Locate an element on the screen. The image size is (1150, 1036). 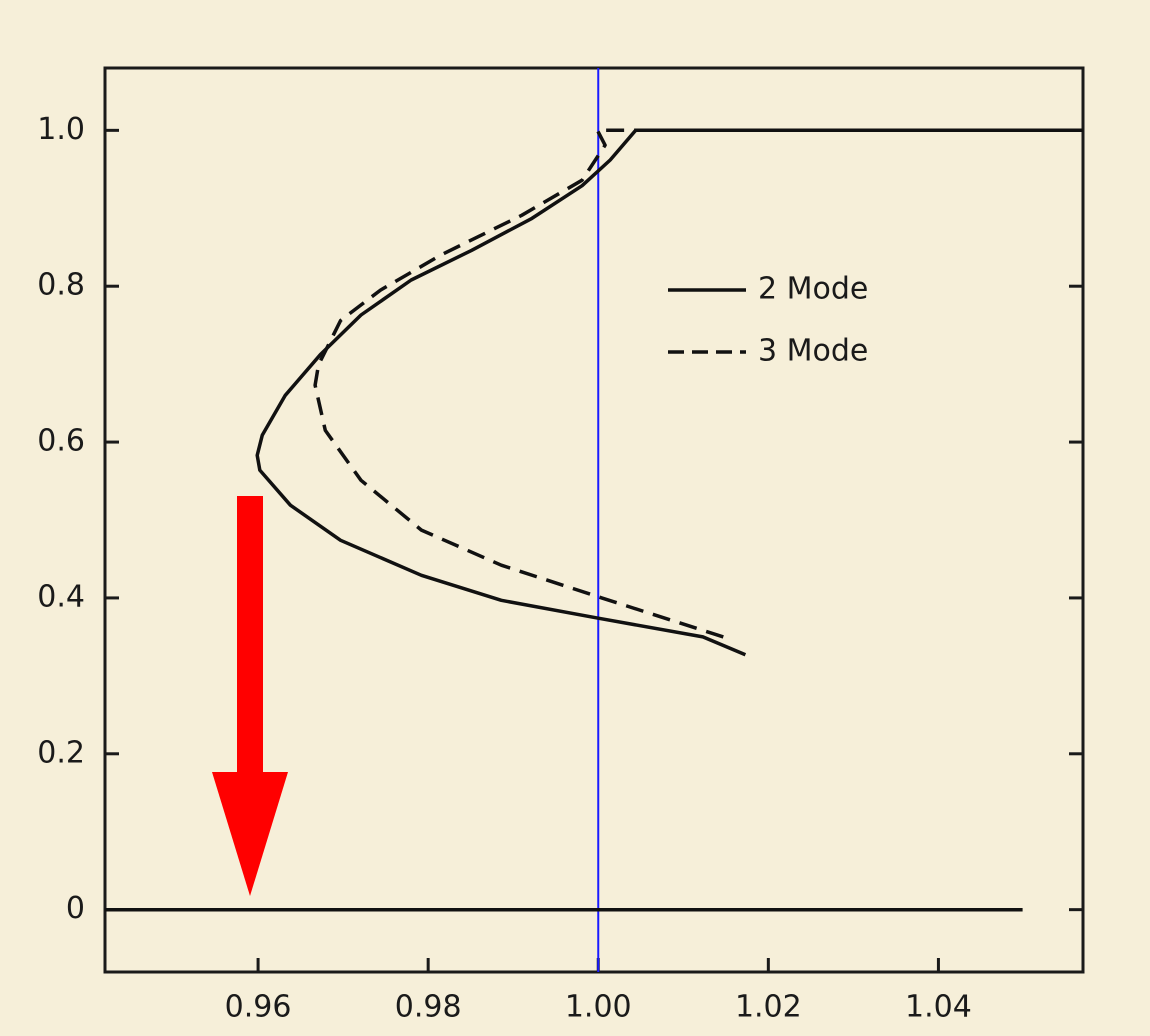
y-tick-label: 0 is located at coordinates (75, 908).